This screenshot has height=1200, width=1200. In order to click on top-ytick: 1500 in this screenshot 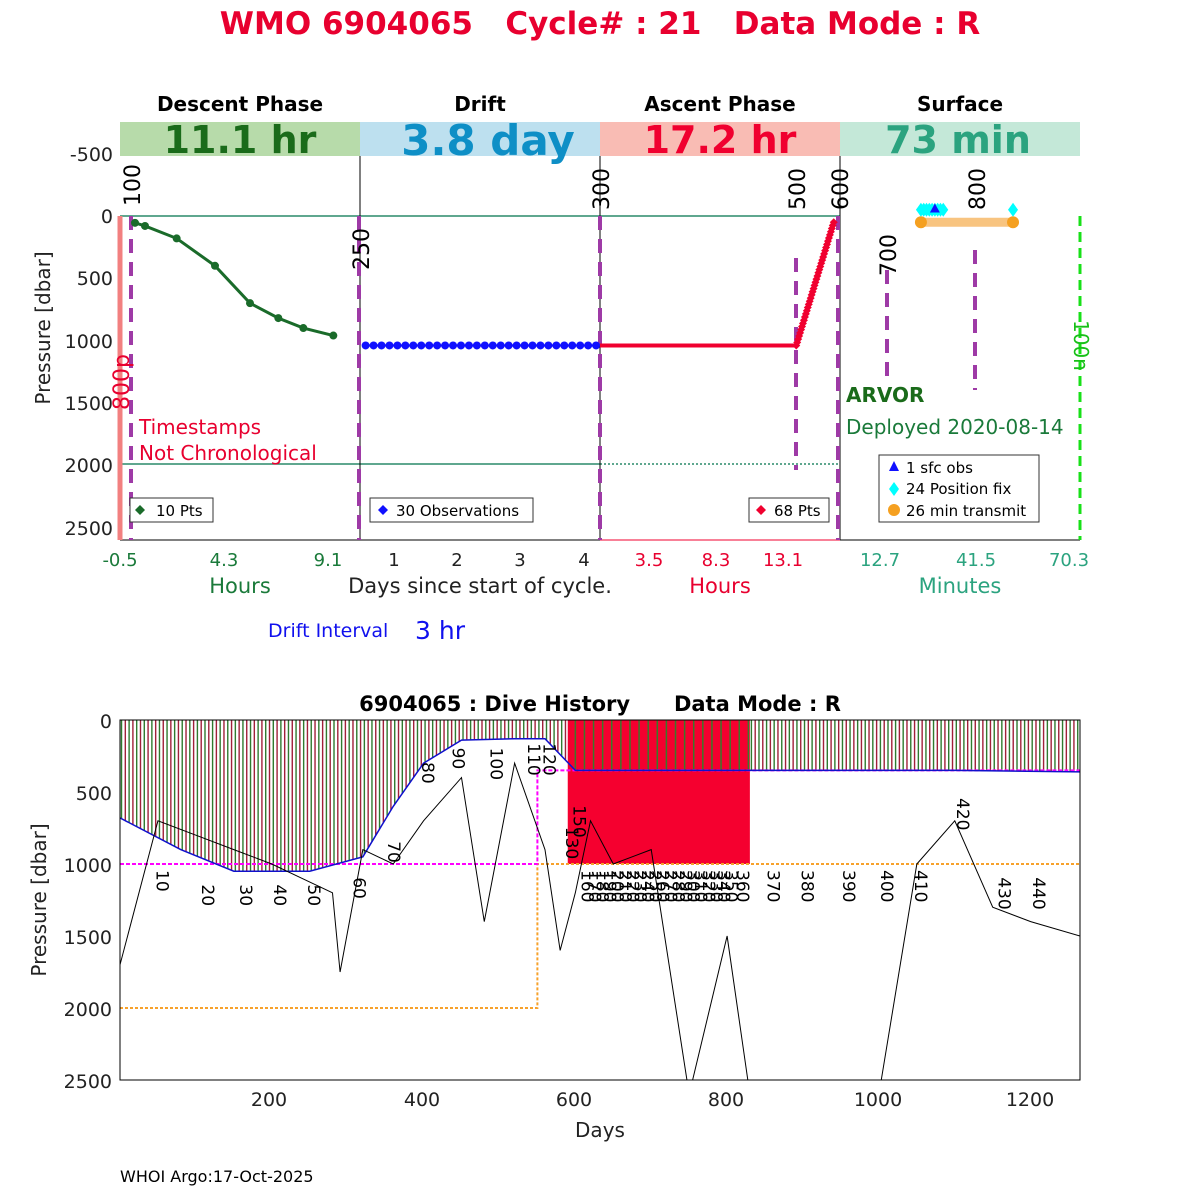, I will do `click(89, 404)`.